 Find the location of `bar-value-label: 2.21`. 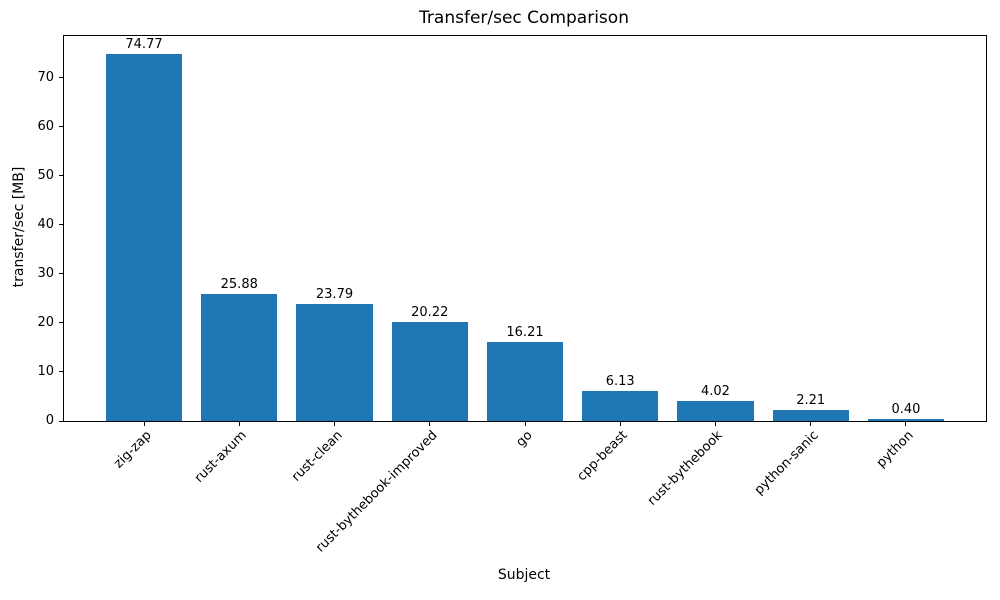

bar-value-label: 2.21 is located at coordinates (811, 401).